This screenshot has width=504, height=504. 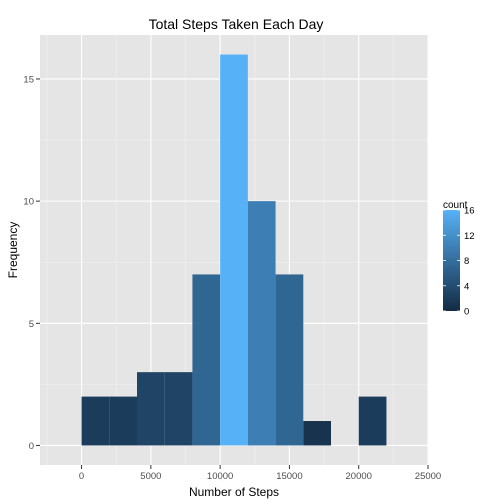 What do you see at coordinates (28, 79) in the screenshot?
I see `y-tick-label: 15` at bounding box center [28, 79].